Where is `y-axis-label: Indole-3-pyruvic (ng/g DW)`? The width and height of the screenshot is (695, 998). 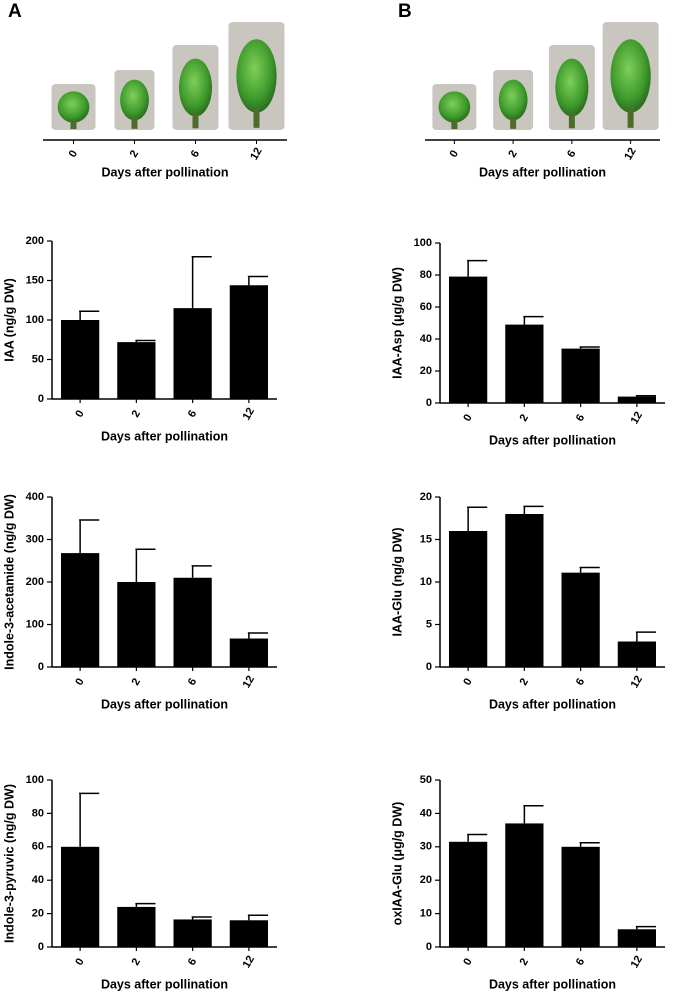
y-axis-label: Indole-3-pyruvic (ng/g DW) is located at coordinates (9, 863).